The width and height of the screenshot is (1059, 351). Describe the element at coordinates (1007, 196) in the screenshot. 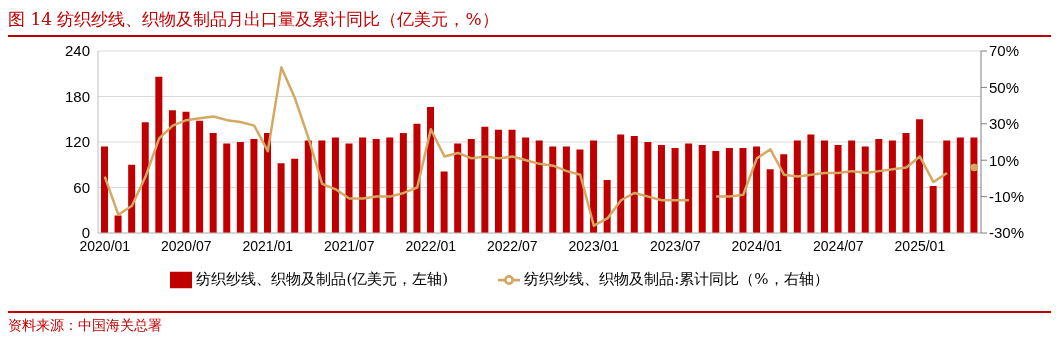

I see `y2-tick-label: -10%` at that location.